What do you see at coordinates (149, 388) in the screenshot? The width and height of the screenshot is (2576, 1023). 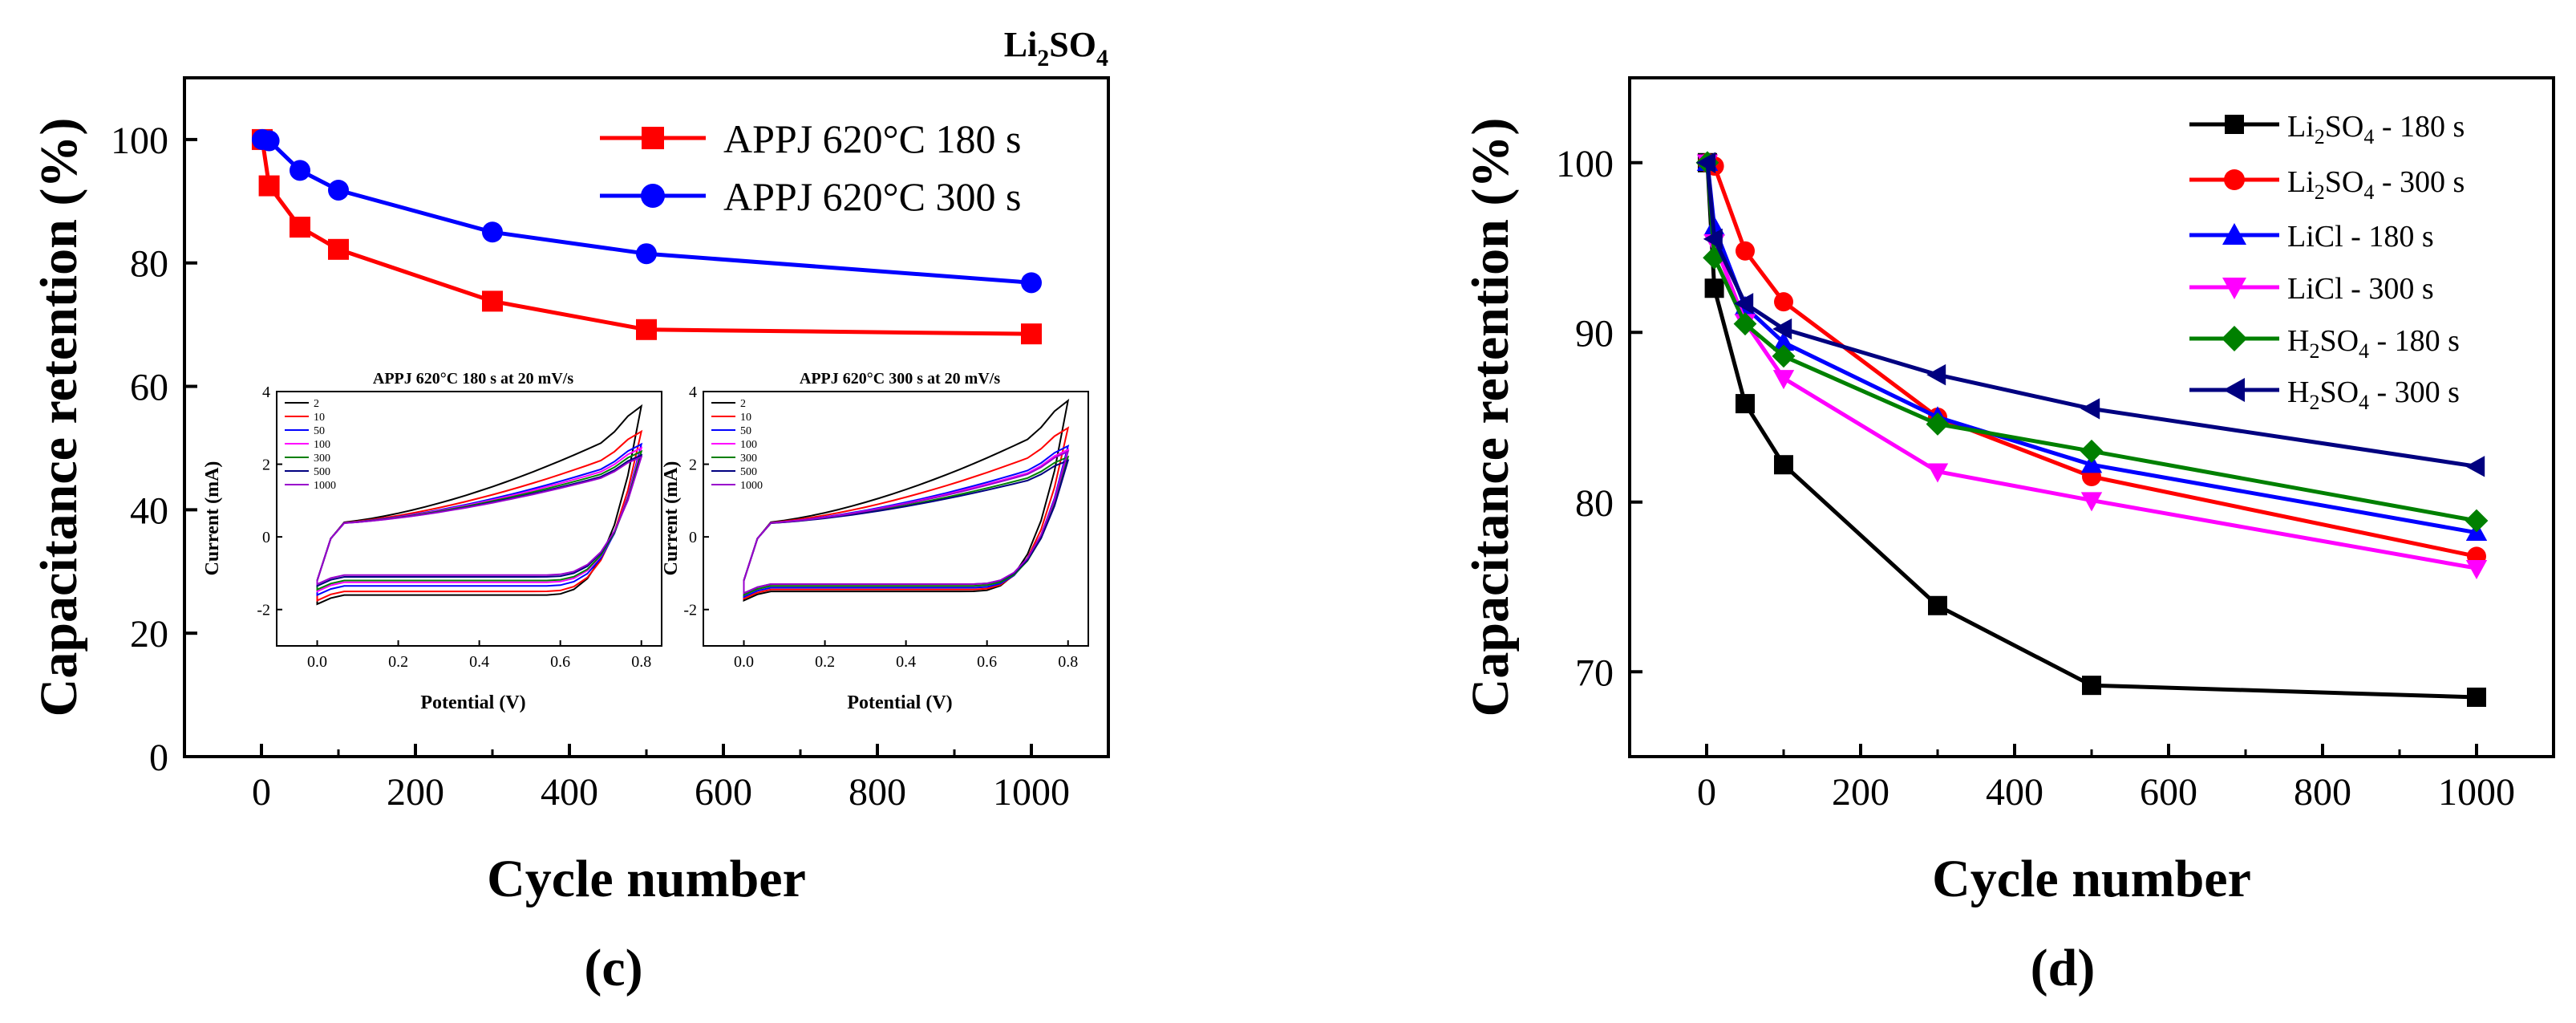 I see `y-tick-label: 60` at bounding box center [149, 388].